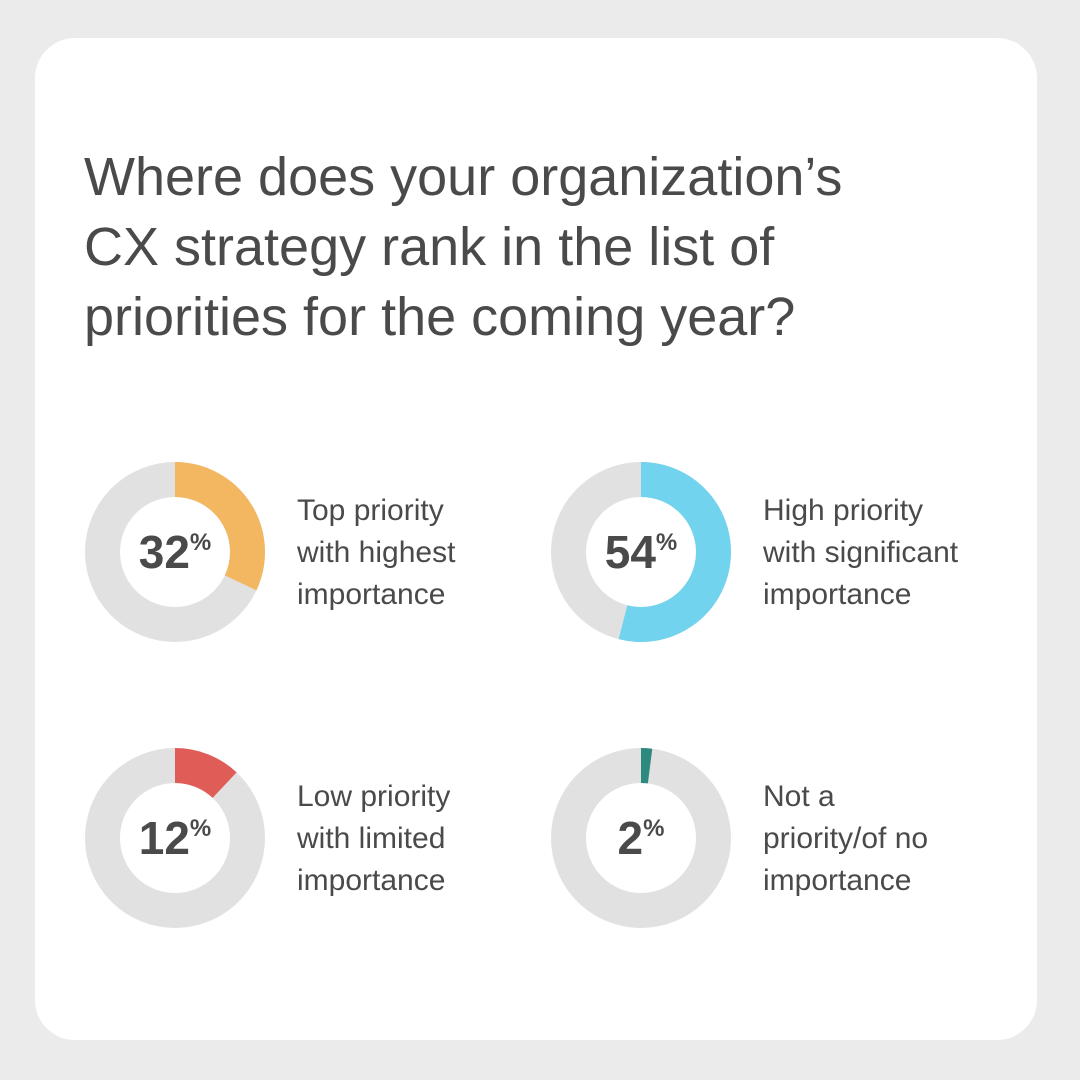 The height and width of the screenshot is (1080, 1080). What do you see at coordinates (376, 552) in the screenshot?
I see `category-label: with highest` at bounding box center [376, 552].